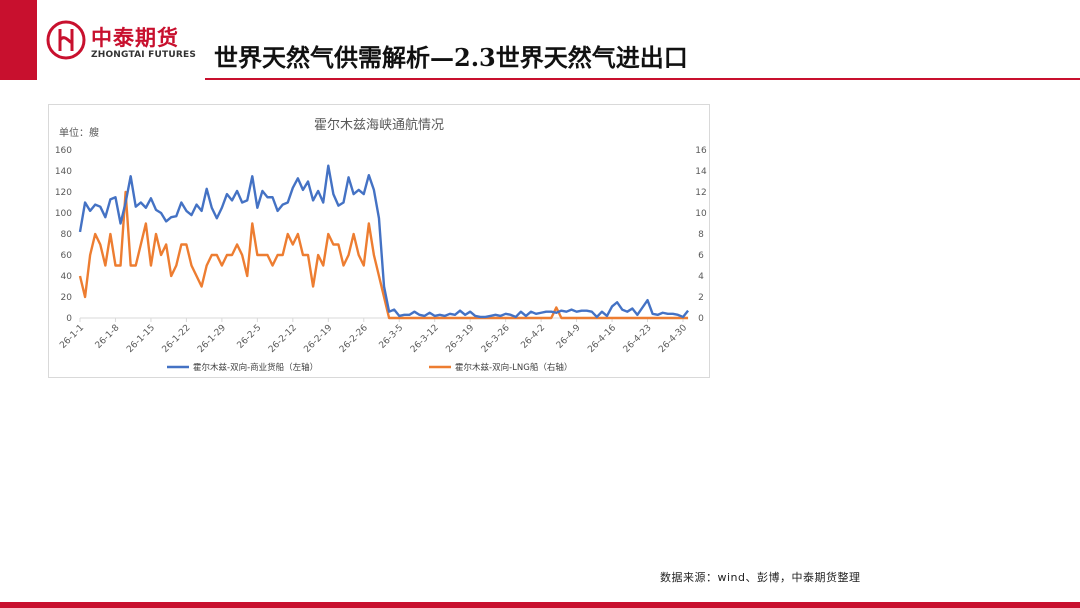 The image size is (1080, 608). What do you see at coordinates (63, 151) in the screenshot?
I see `left-tick-label: 160` at bounding box center [63, 151].